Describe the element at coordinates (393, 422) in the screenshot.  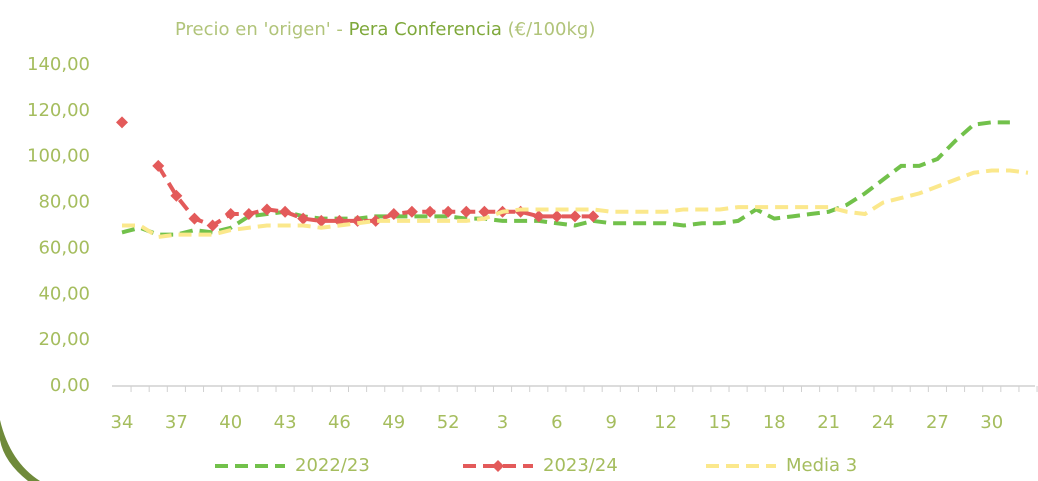
I see `x-tick-label: 49` at that location.